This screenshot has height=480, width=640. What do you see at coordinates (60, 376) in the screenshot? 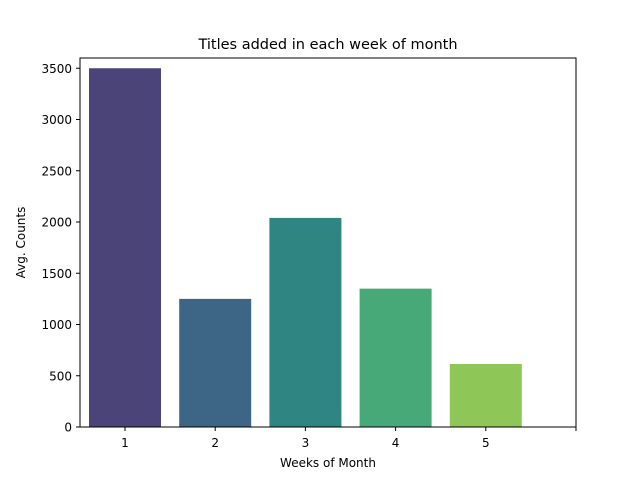
I see `y-tick-label: 500` at bounding box center [60, 376].